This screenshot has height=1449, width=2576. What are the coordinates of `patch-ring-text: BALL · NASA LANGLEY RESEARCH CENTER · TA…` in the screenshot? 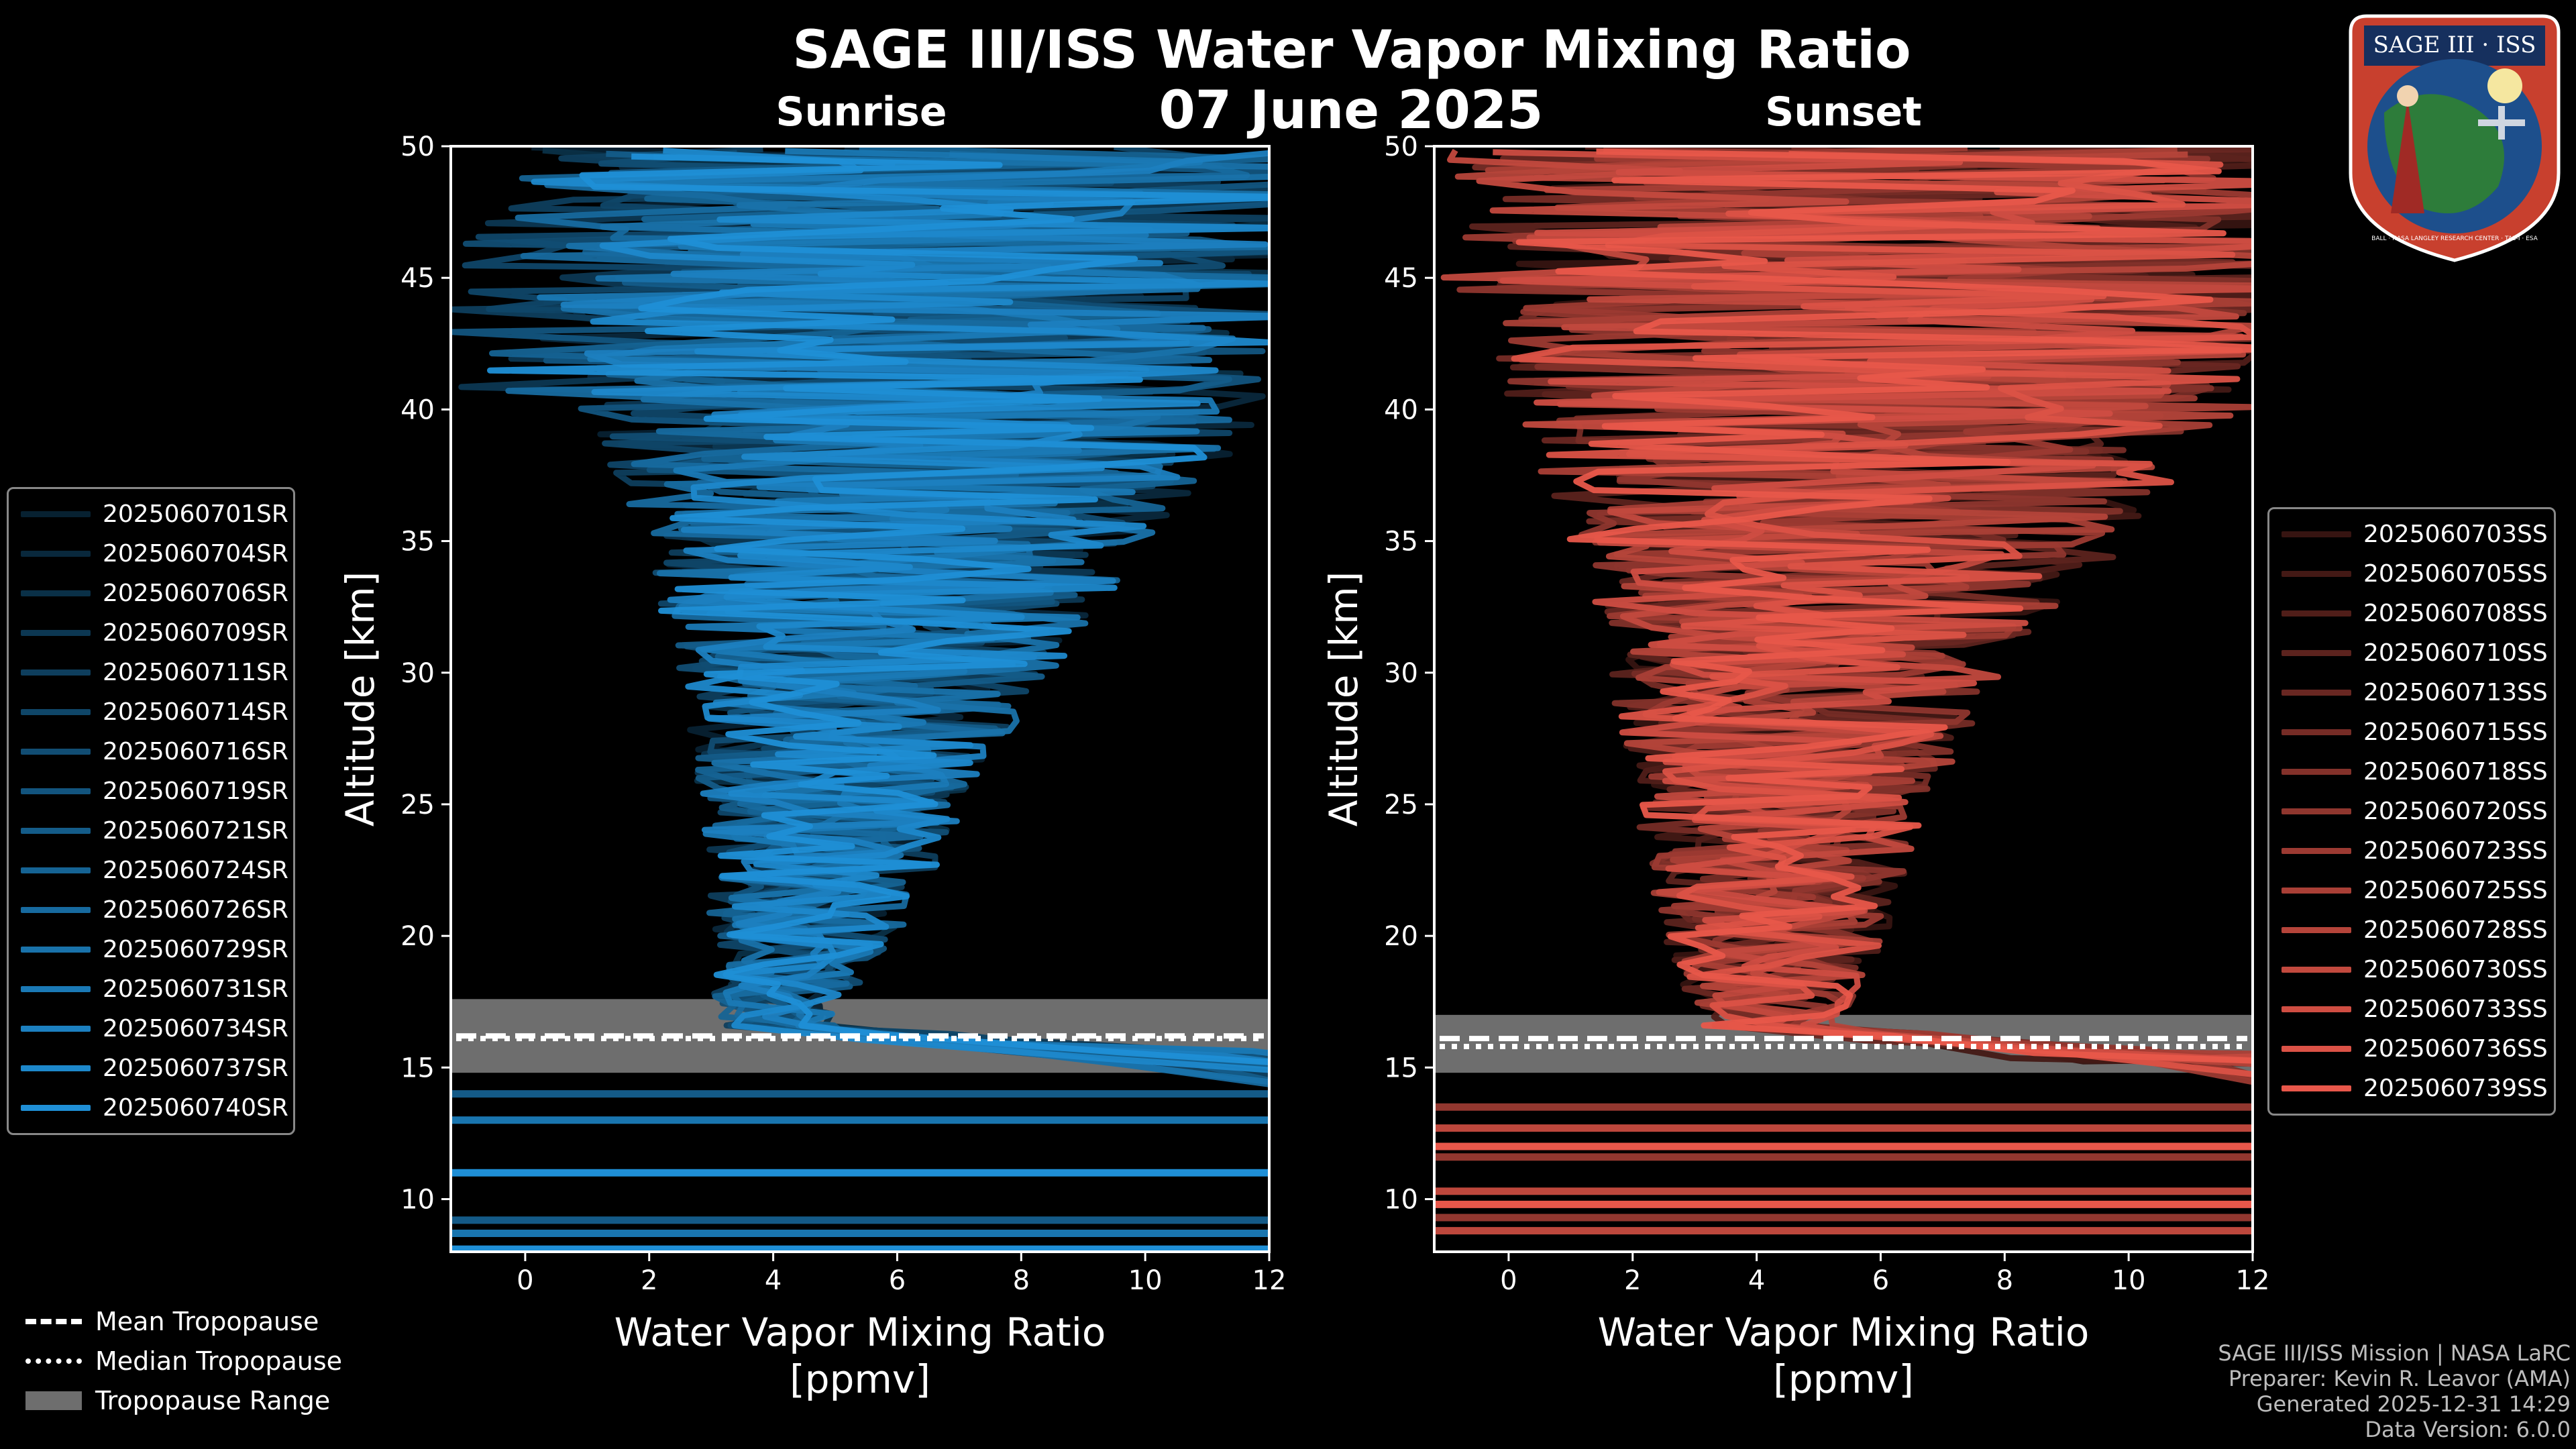 It's located at (2454, 238).